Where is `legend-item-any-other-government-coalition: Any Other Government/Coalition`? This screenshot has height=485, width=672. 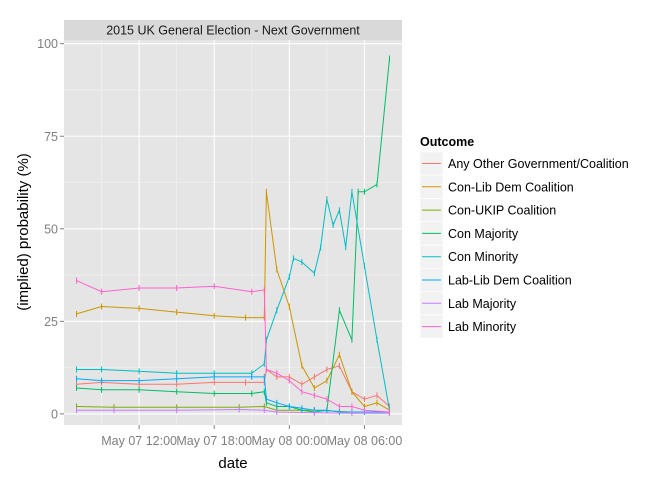 legend-item-any-other-government-coalition: Any Other Government/Coalition is located at coordinates (524, 163).